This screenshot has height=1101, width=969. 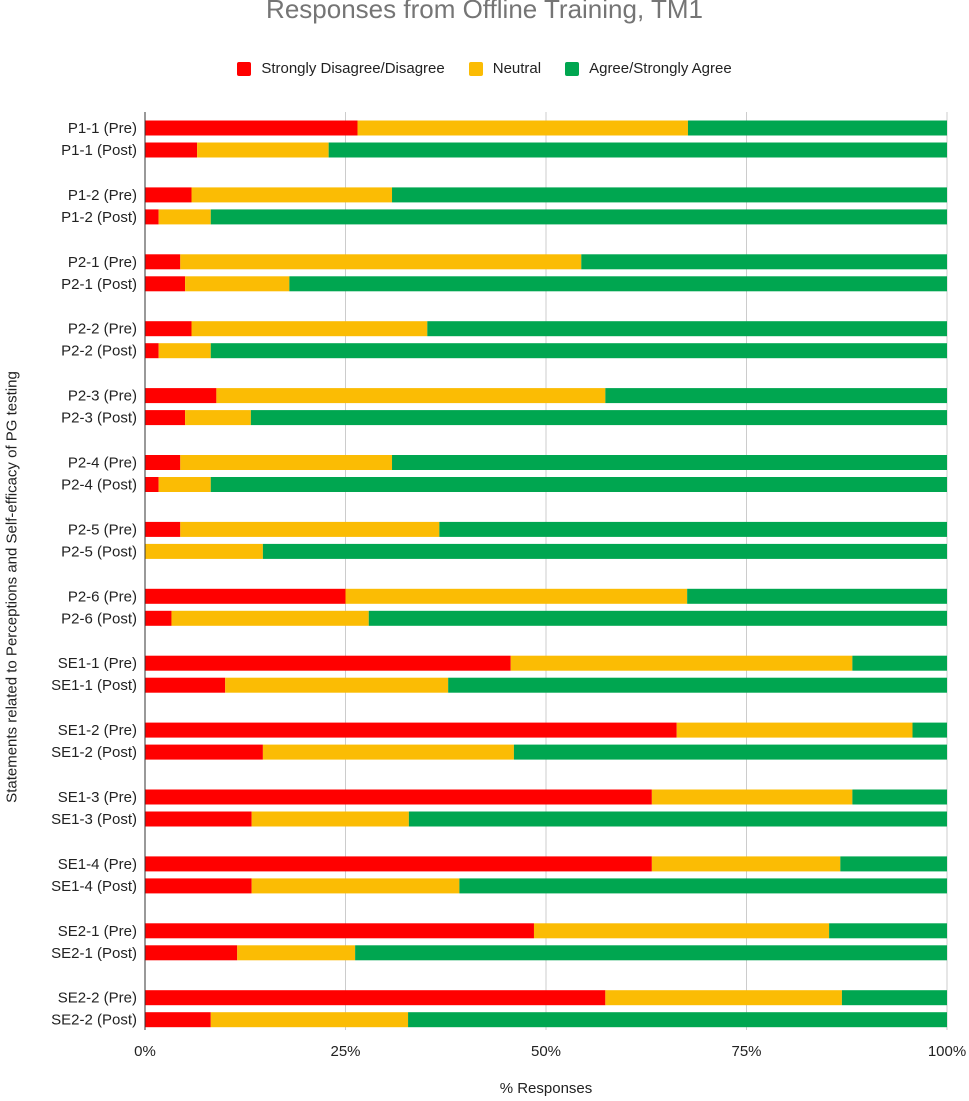 What do you see at coordinates (99, 150) in the screenshot?
I see `y-tick-label: P1-1 (Post)` at bounding box center [99, 150].